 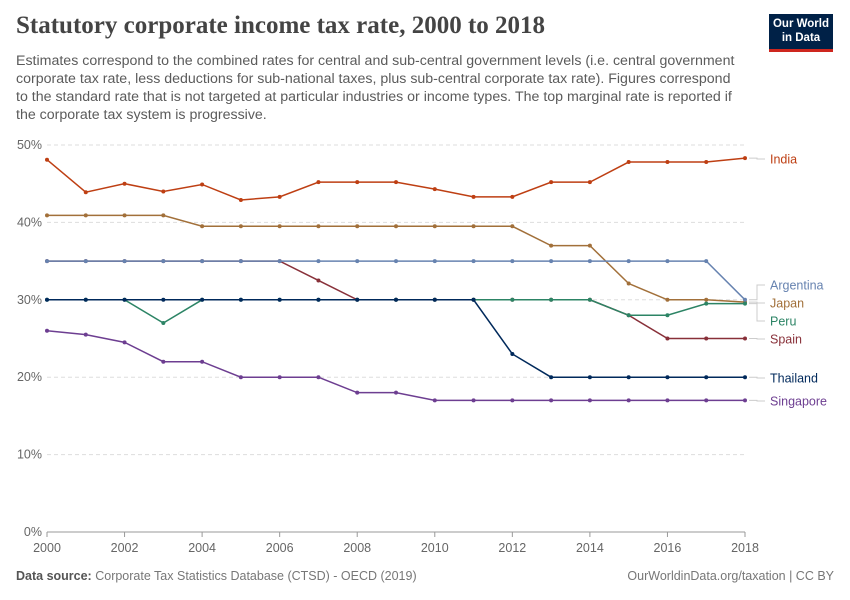 I want to click on series-line-thailand, so click(x=396, y=338).